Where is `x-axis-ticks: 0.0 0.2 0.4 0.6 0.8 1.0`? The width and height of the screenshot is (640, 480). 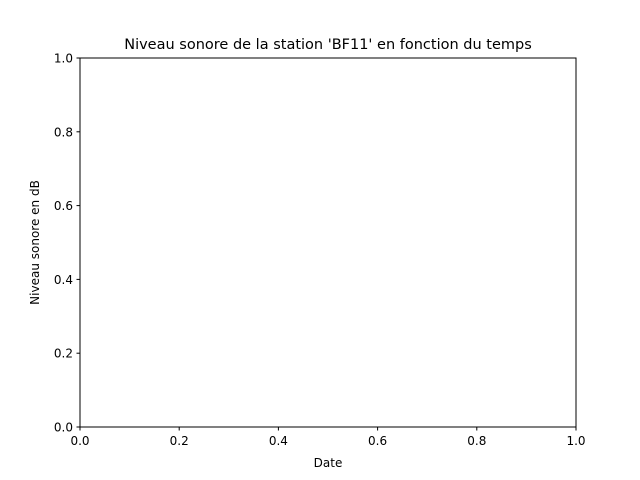
x-axis-ticks: 0.0 0.2 0.4 0.6 0.8 1.0 is located at coordinates (328, 437).